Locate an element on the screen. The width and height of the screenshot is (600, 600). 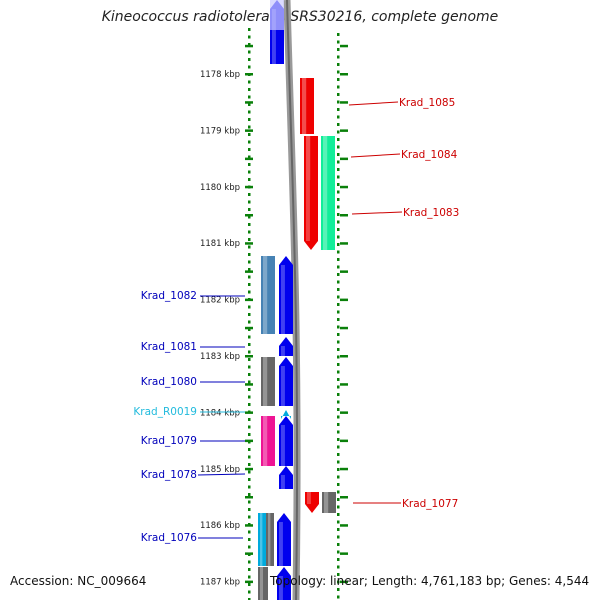
accession-text: Accession: NC_009664 is located at coordinates (78, 581).